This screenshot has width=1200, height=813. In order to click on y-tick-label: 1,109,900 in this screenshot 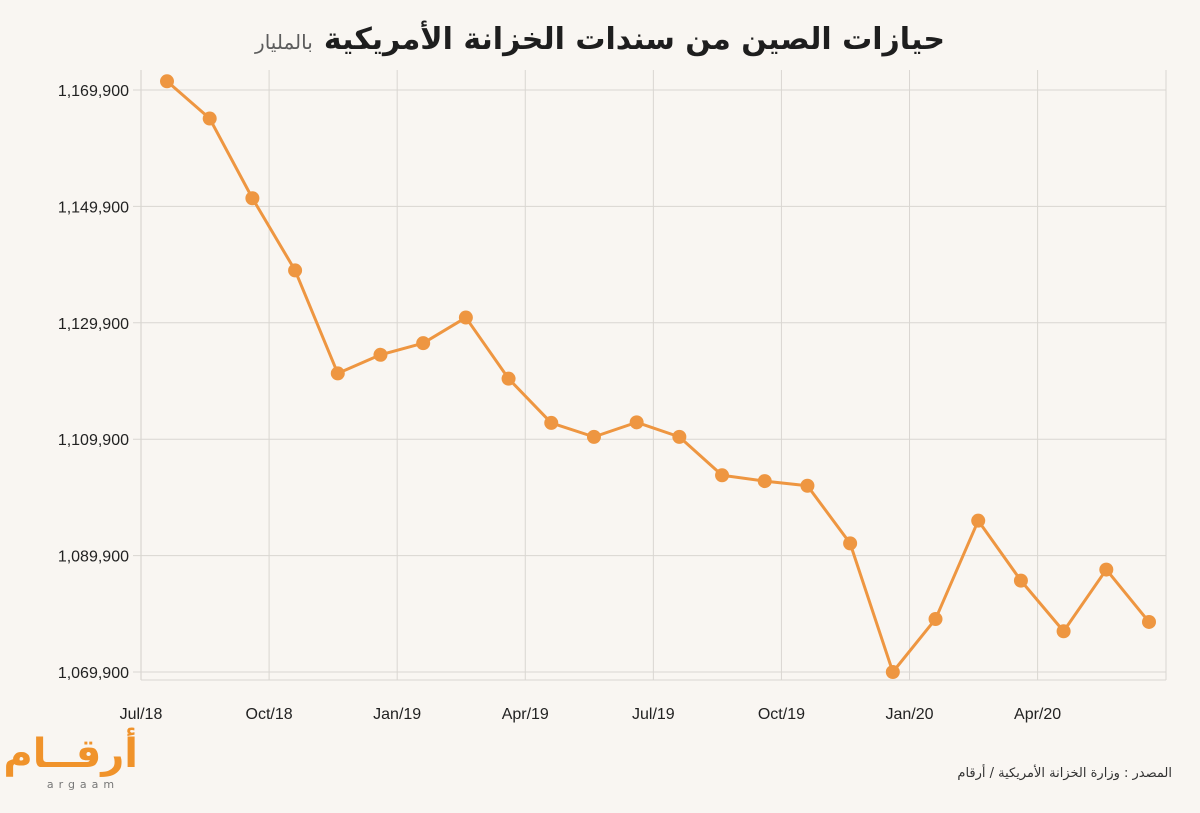, I will do `click(93, 440)`.